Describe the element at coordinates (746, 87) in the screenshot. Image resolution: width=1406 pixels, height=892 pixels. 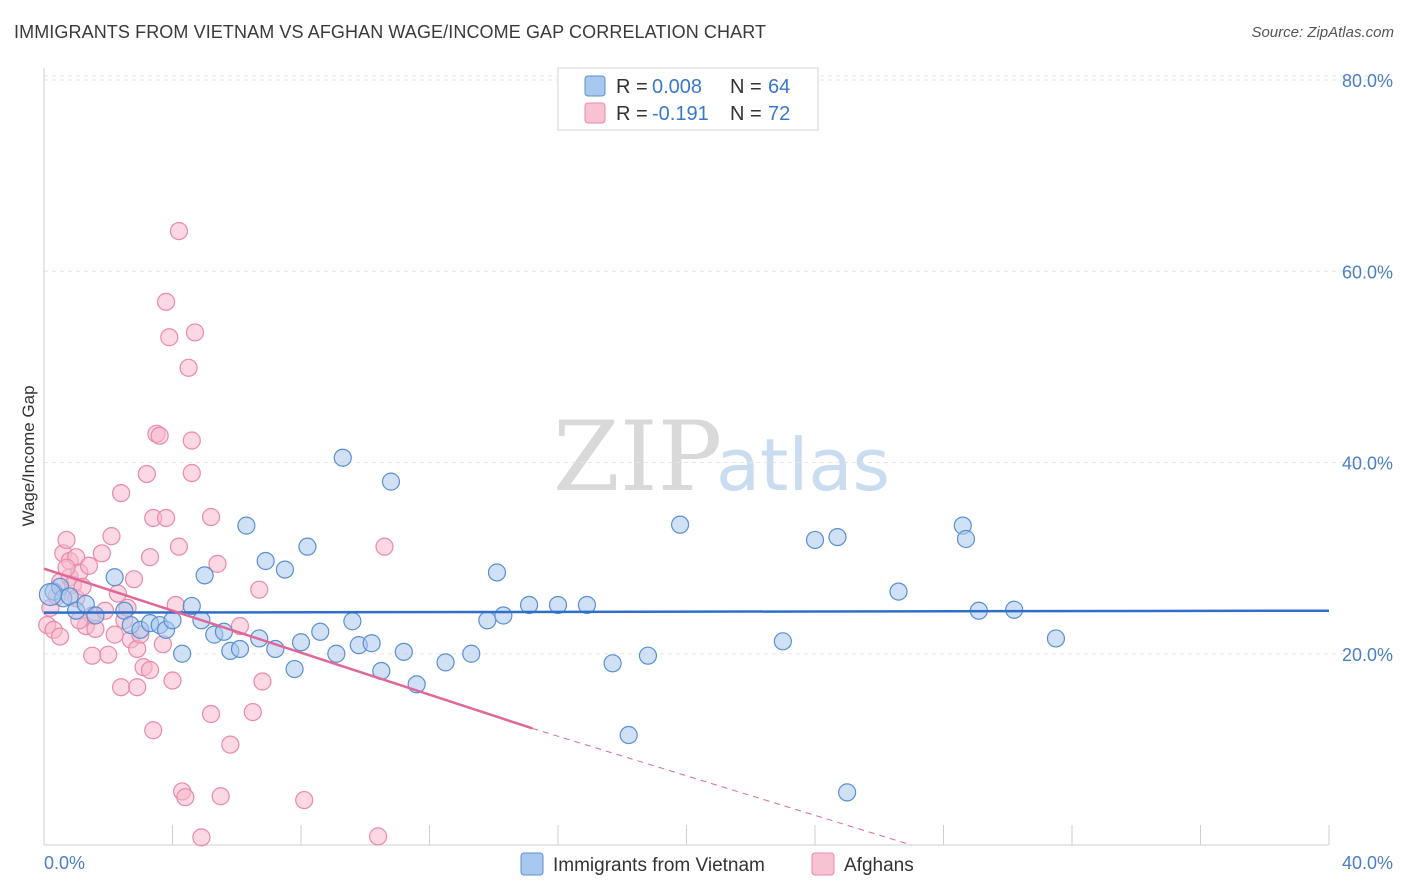
I see `legend-n-label-1: N =` at that location.